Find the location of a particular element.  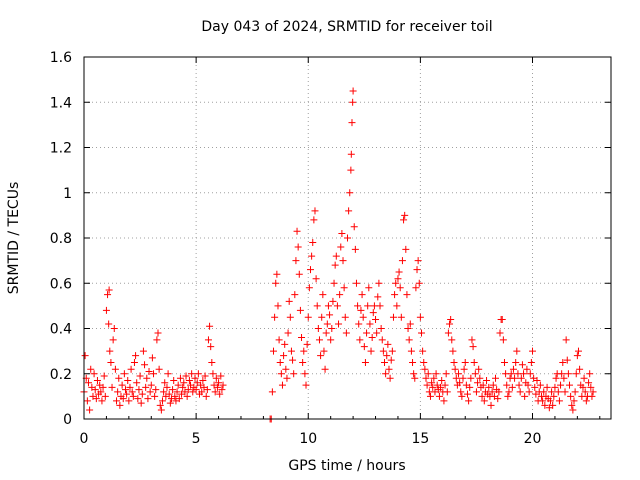

y-axis-label: SRMTID / TECUs is located at coordinates (14, 238).